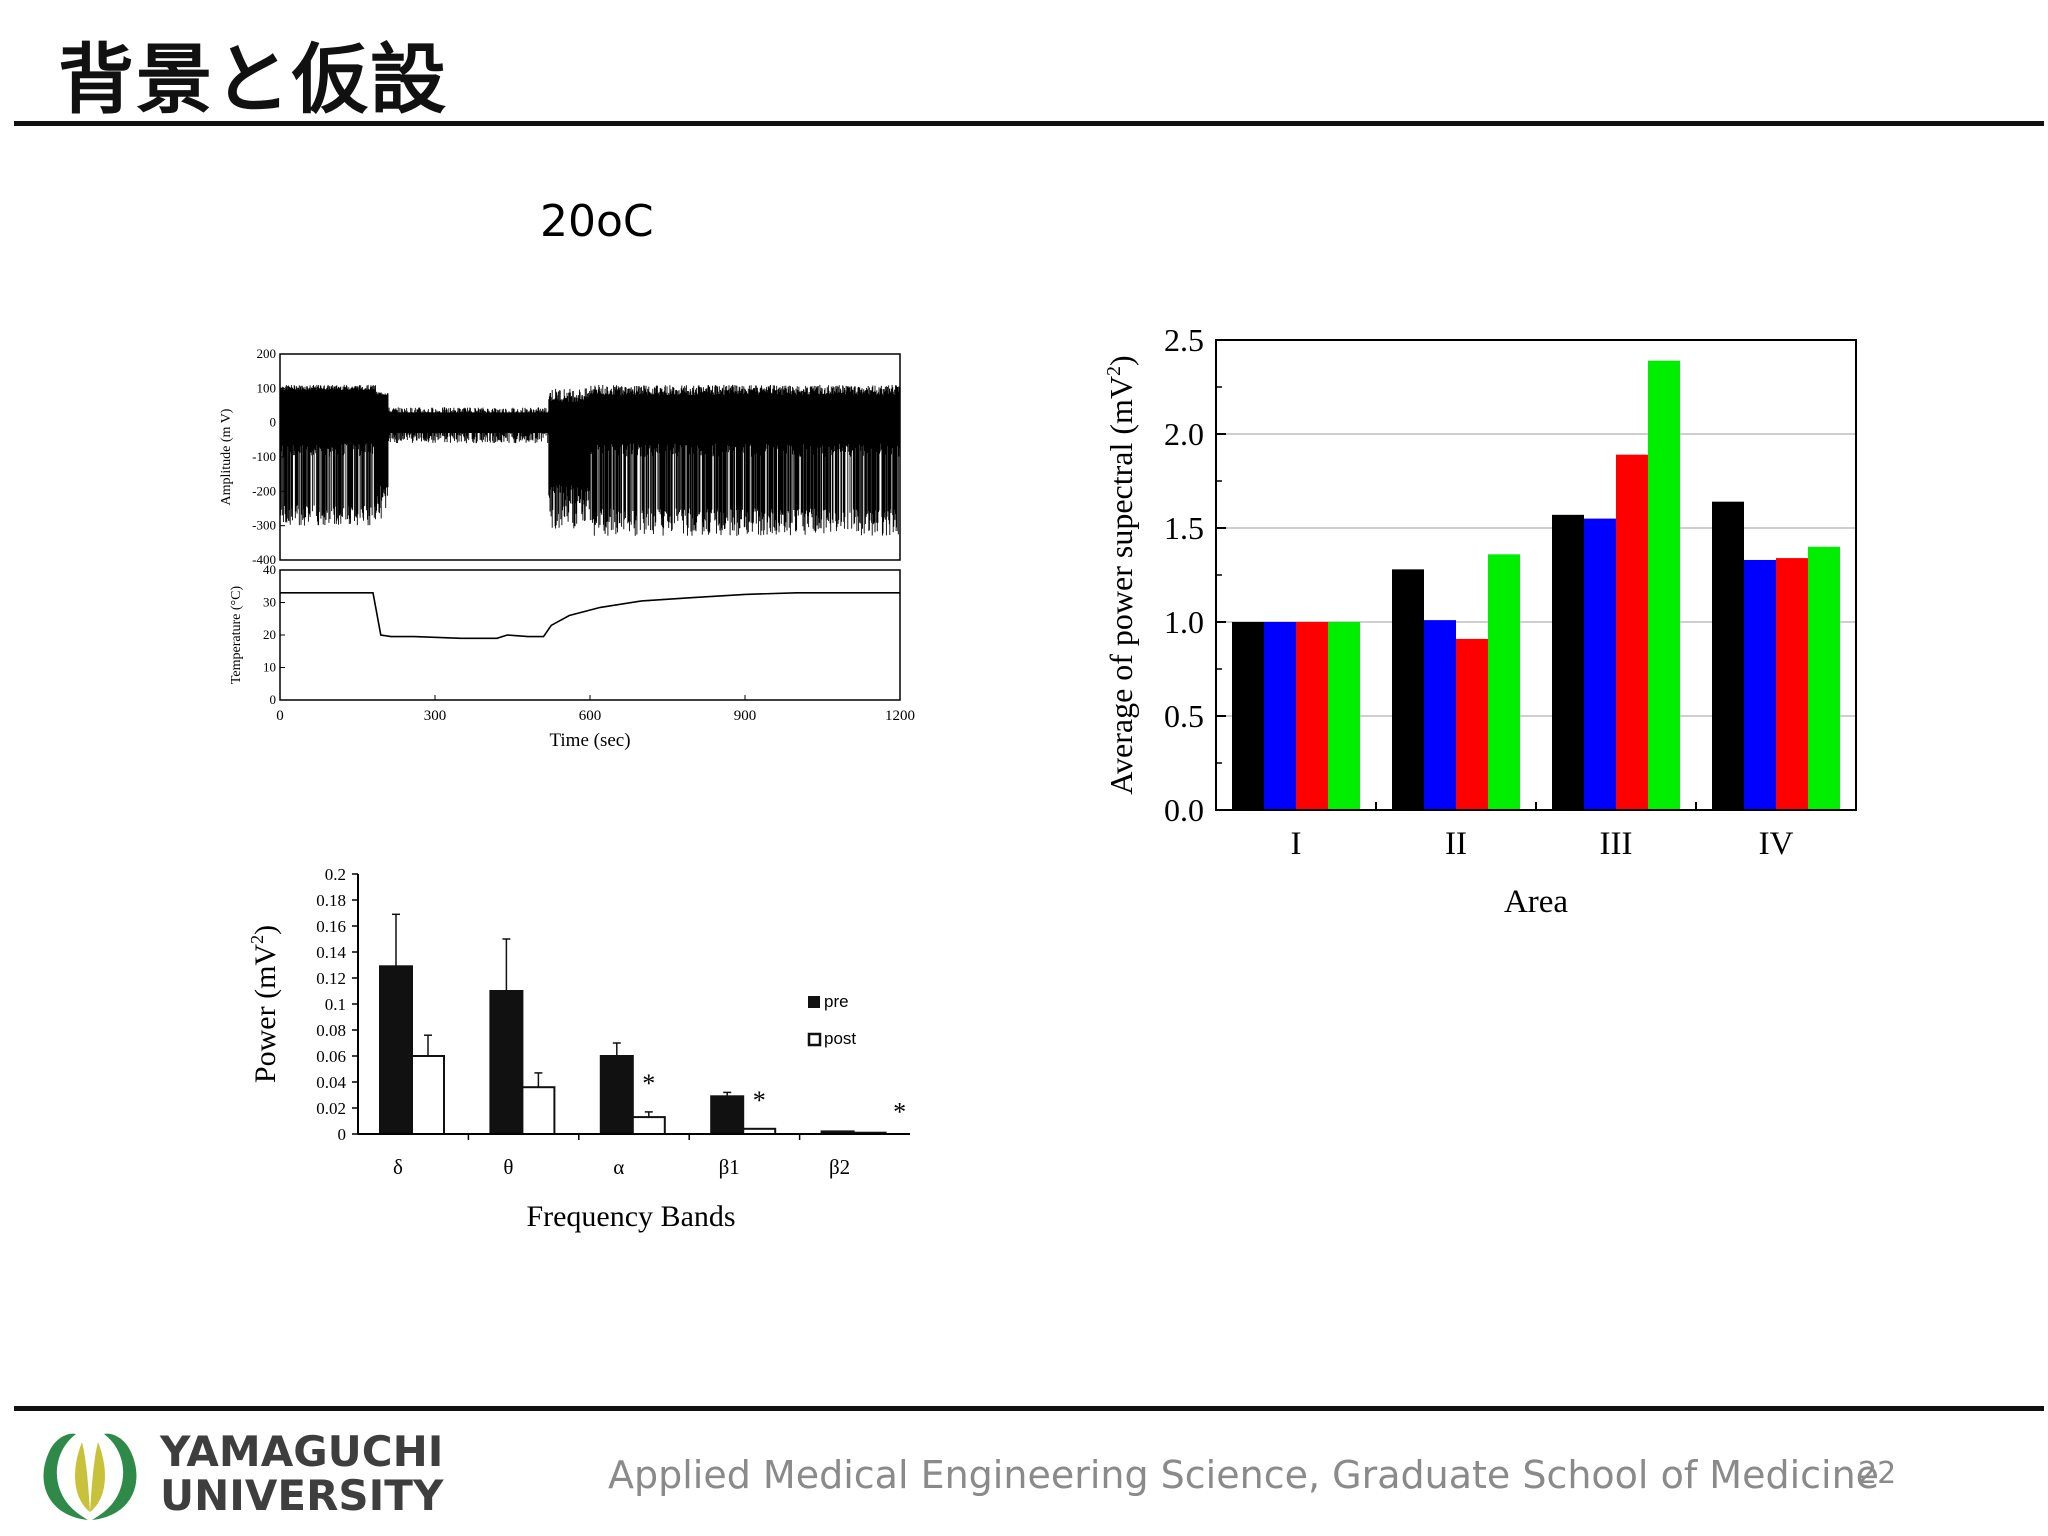 The height and width of the screenshot is (1536, 2048). Describe the element at coordinates (1029, 123) in the screenshot. I see `title-divider` at that location.